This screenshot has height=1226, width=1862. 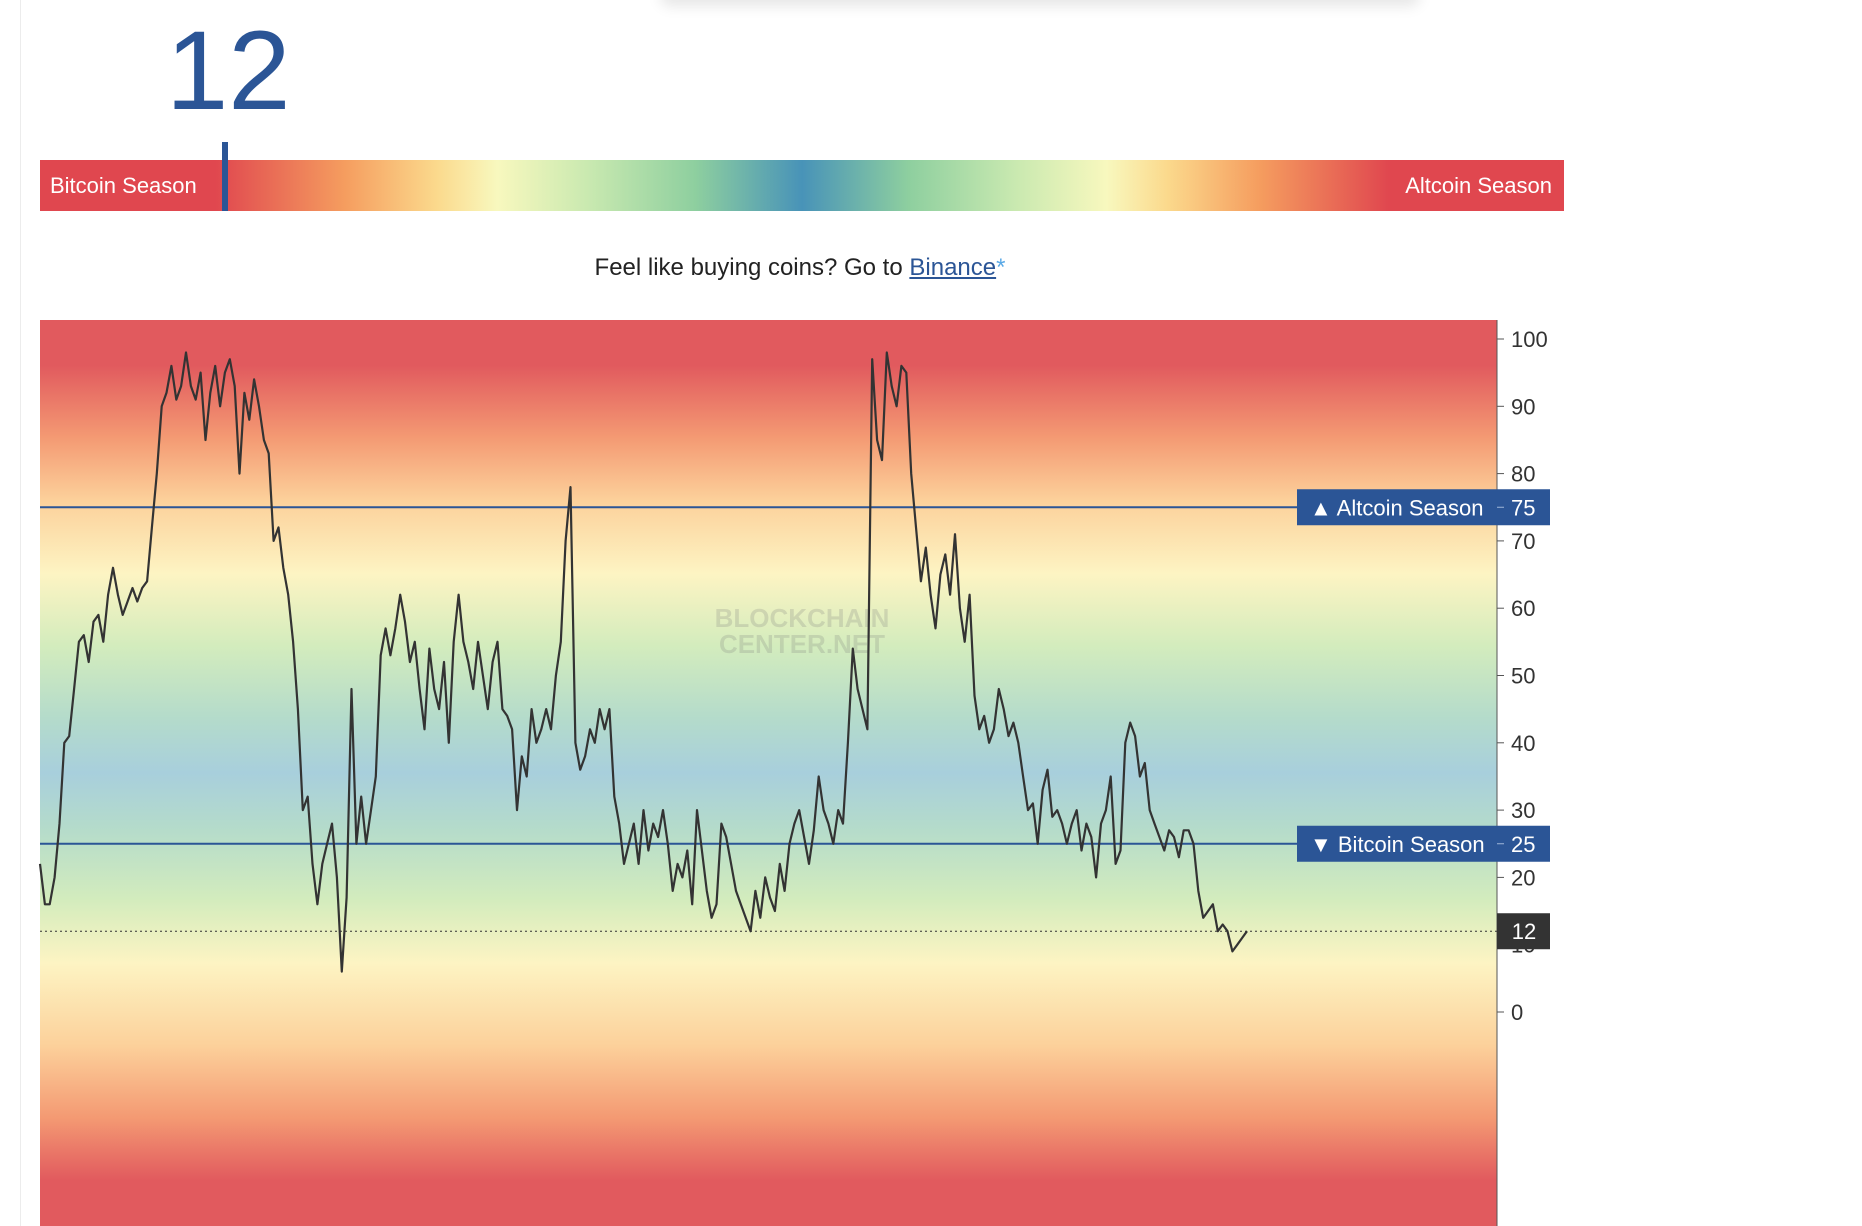 What do you see at coordinates (802, 185) in the screenshot?
I see `season-gradient-bar: Bitcoin Season Altcoin Season` at bounding box center [802, 185].